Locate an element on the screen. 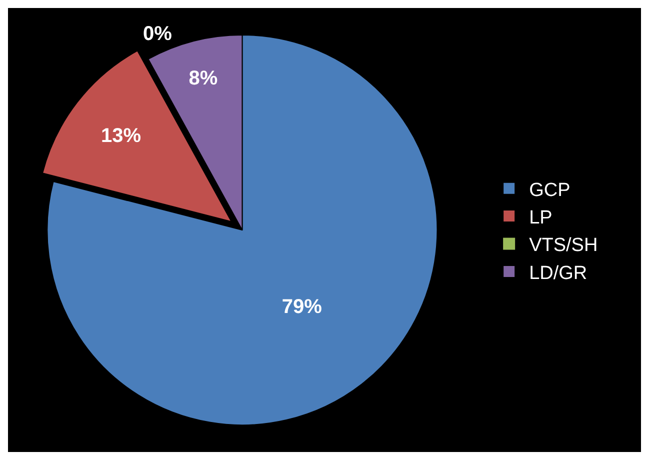 The image size is (649, 460). legend-label: GCP is located at coordinates (549, 190).